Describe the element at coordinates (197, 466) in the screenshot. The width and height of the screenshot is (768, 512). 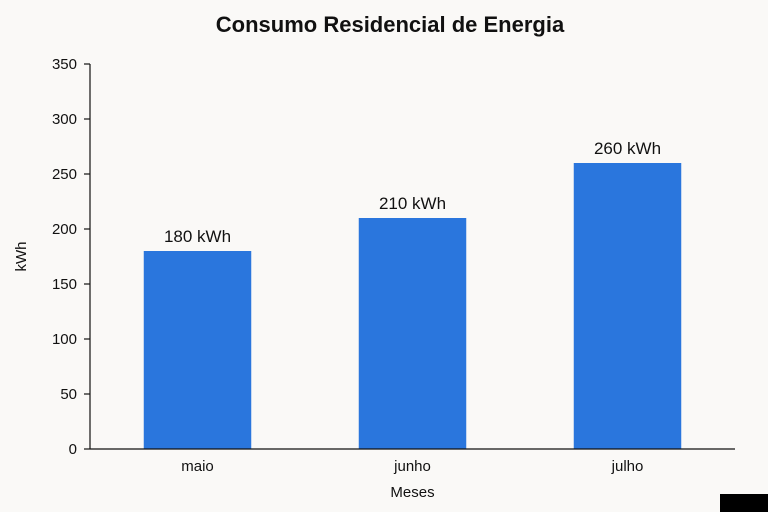
I see `x-tick-label-maio: maio` at that location.